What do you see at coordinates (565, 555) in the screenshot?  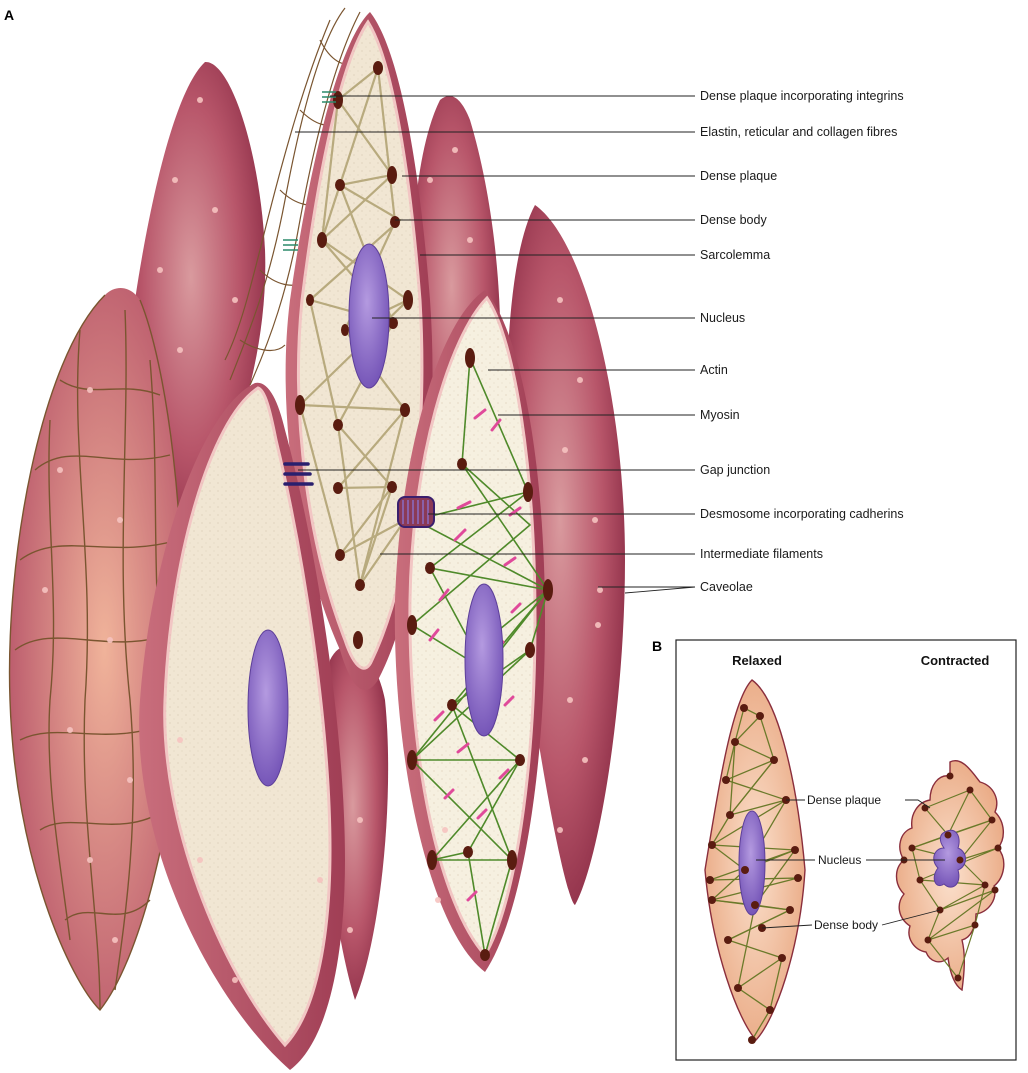 I see `back-cell-right` at bounding box center [565, 555].